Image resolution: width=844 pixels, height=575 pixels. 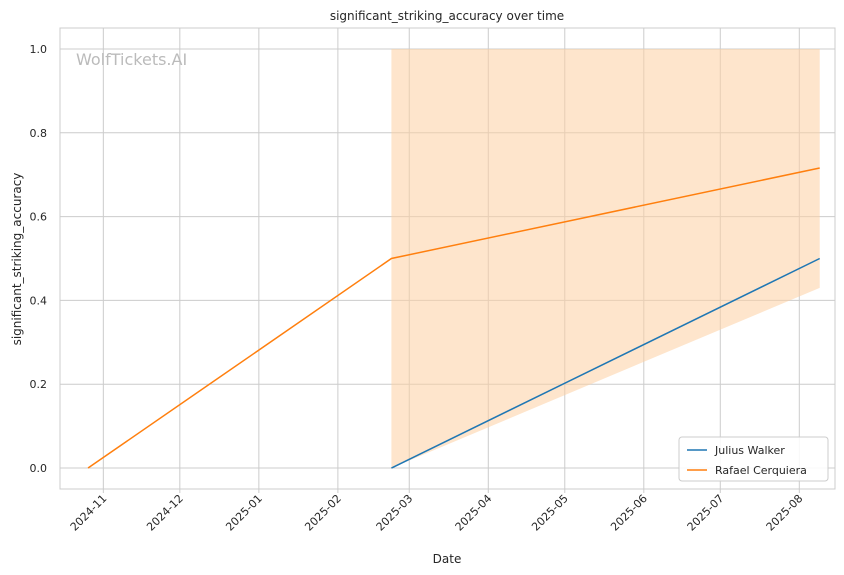 What do you see at coordinates (550, 513) in the screenshot?
I see `x-tick-label: 2025-05` at bounding box center [550, 513].